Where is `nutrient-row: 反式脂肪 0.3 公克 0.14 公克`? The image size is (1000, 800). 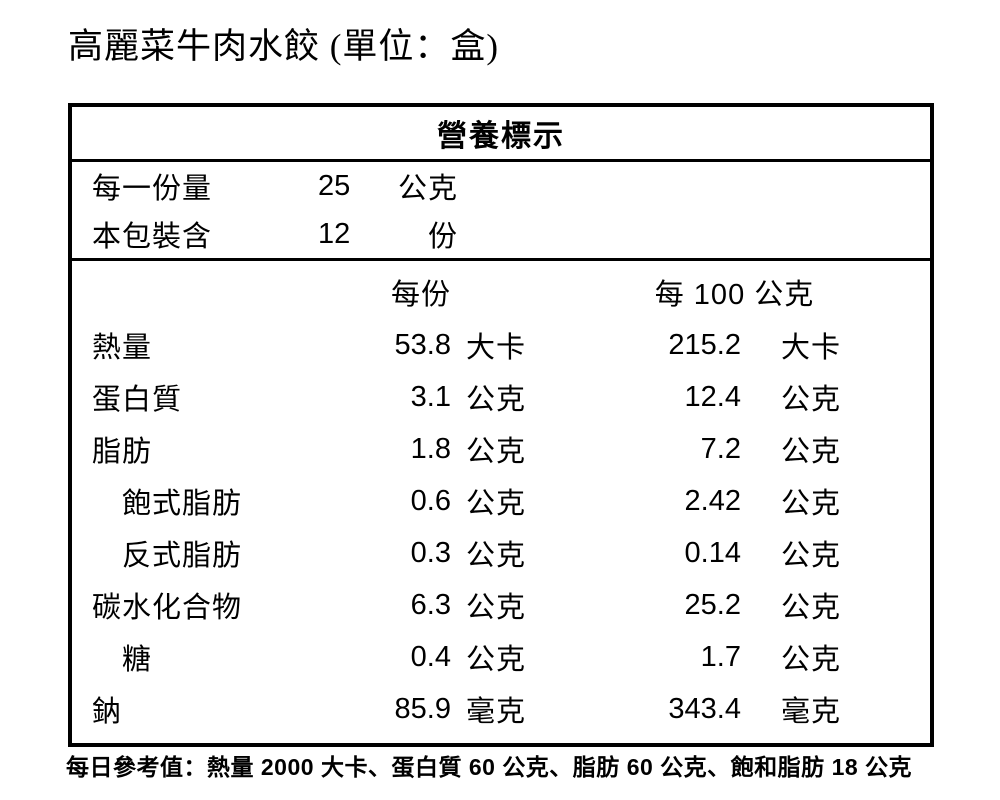 nutrient-row: 反式脂肪 0.3 公克 0.14 公克 is located at coordinates (501, 553).